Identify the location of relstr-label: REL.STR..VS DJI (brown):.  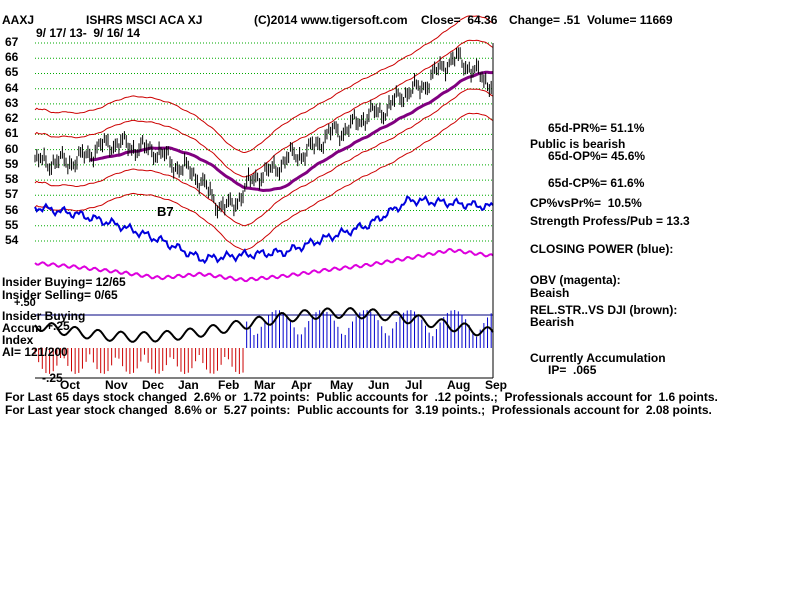
(604, 310).